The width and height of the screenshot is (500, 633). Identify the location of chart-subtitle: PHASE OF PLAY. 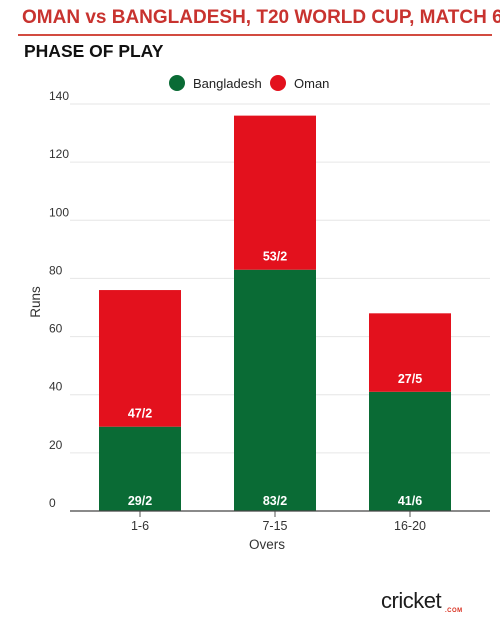
(94, 51).